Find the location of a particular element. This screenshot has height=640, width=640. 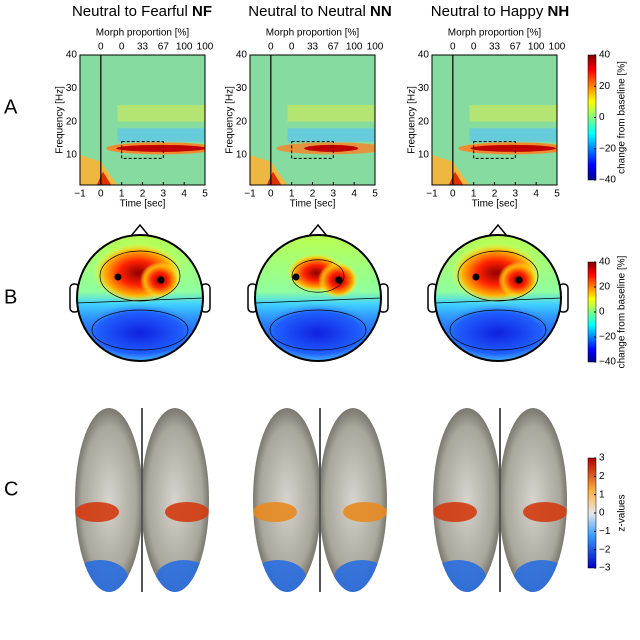

title-text: Neutral to Neutral is located at coordinates (307, 11).